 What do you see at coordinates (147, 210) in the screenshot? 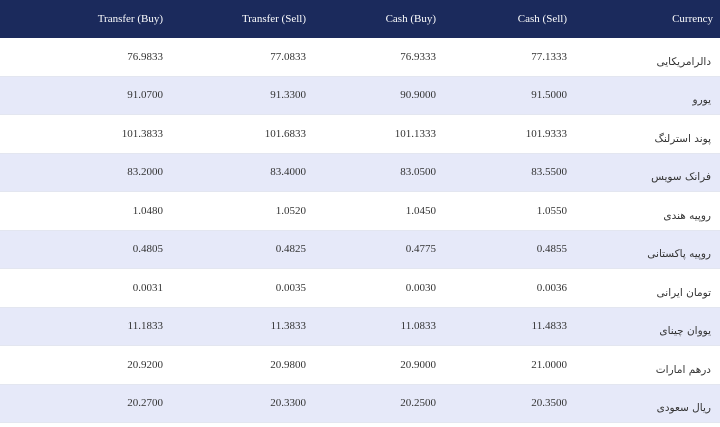
I see `transfer-buy-value: 1.0480` at bounding box center [147, 210].